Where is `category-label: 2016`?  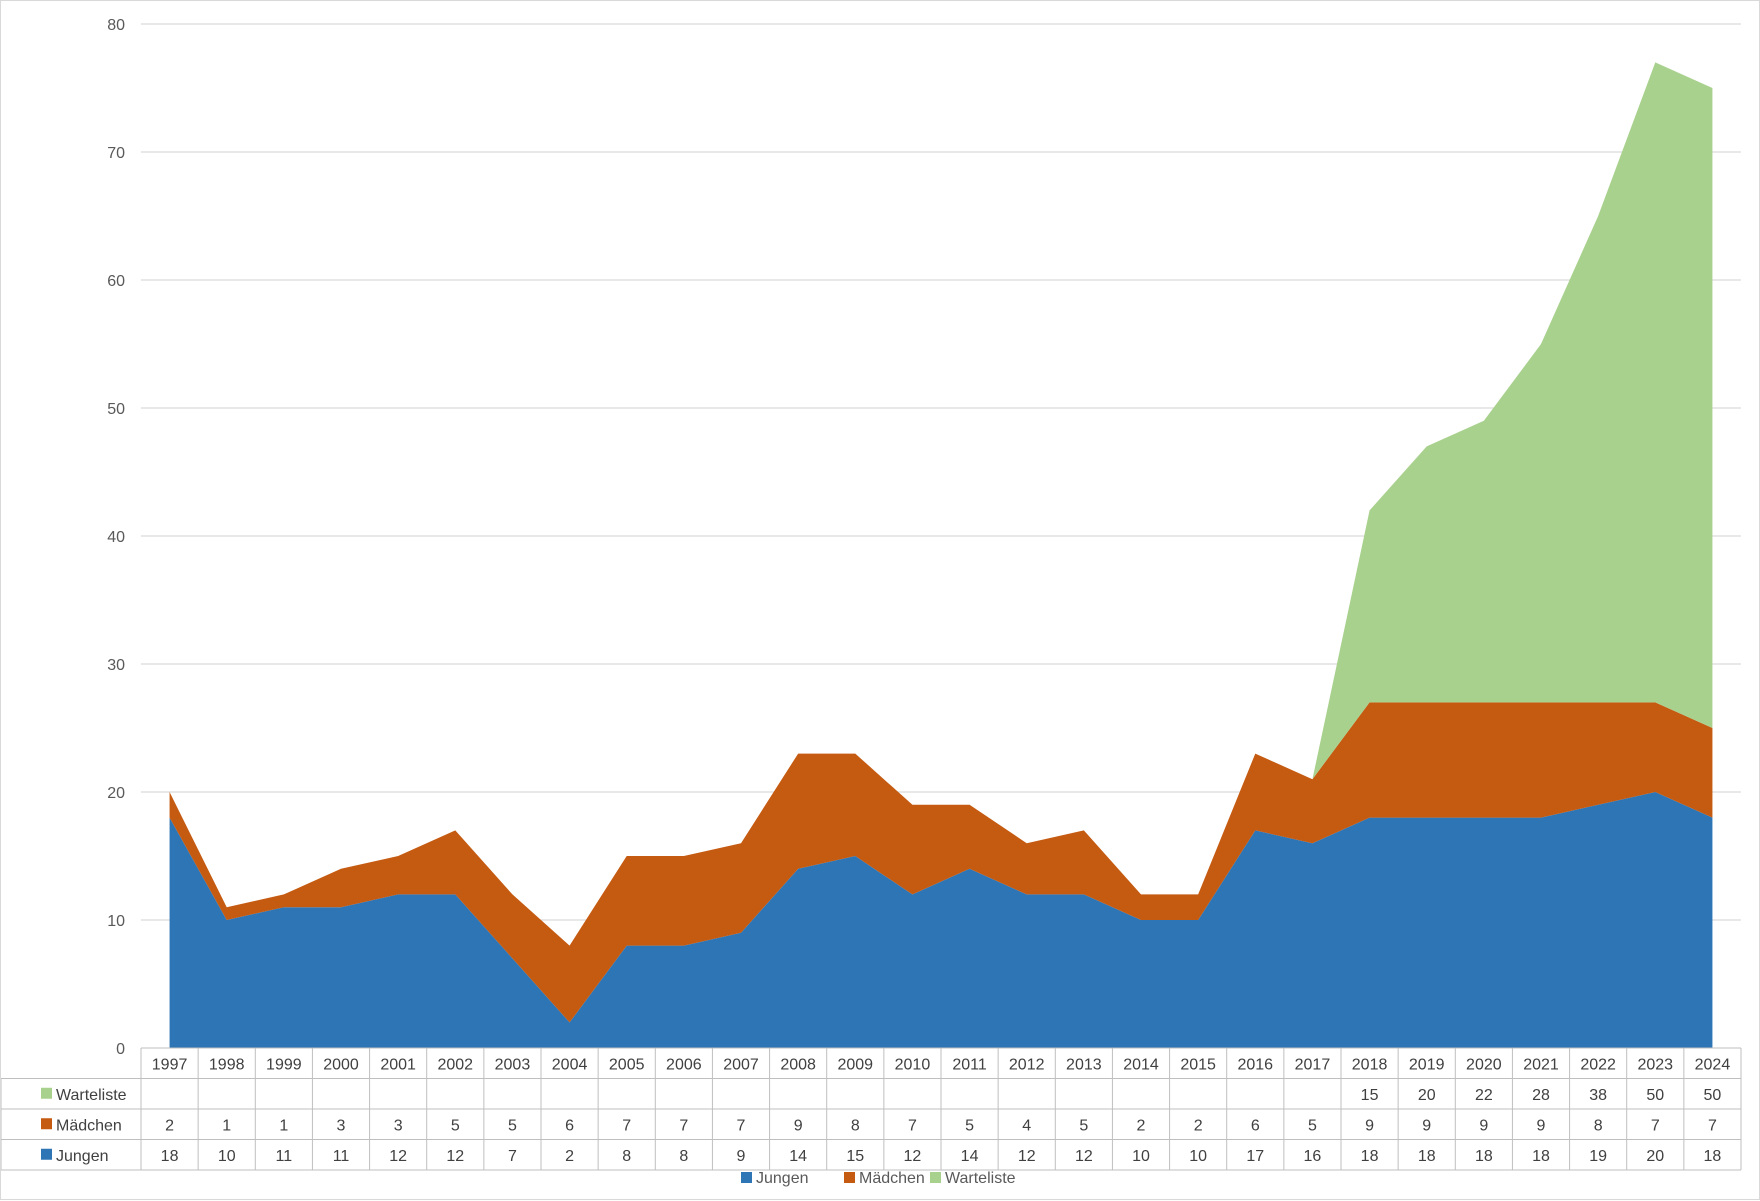
category-label: 2016 is located at coordinates (1255, 1064).